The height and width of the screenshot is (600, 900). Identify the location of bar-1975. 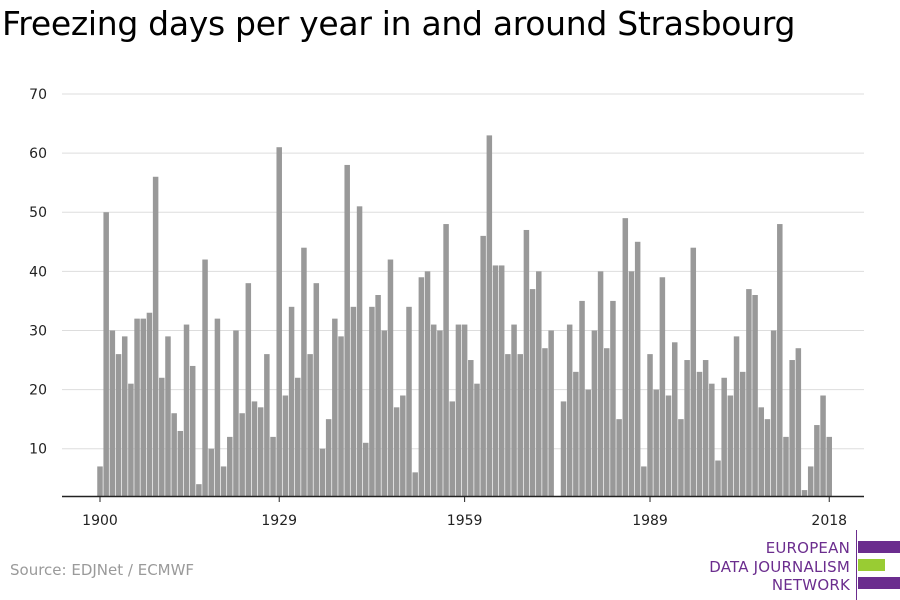
(563, 448).